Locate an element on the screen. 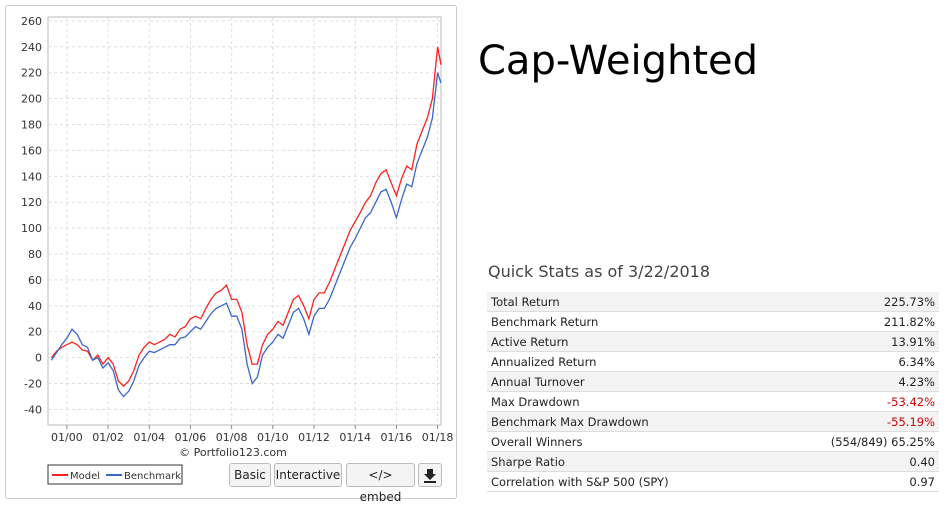 The width and height of the screenshot is (950, 508). x-tick-label: 01/14 is located at coordinates (355, 437).